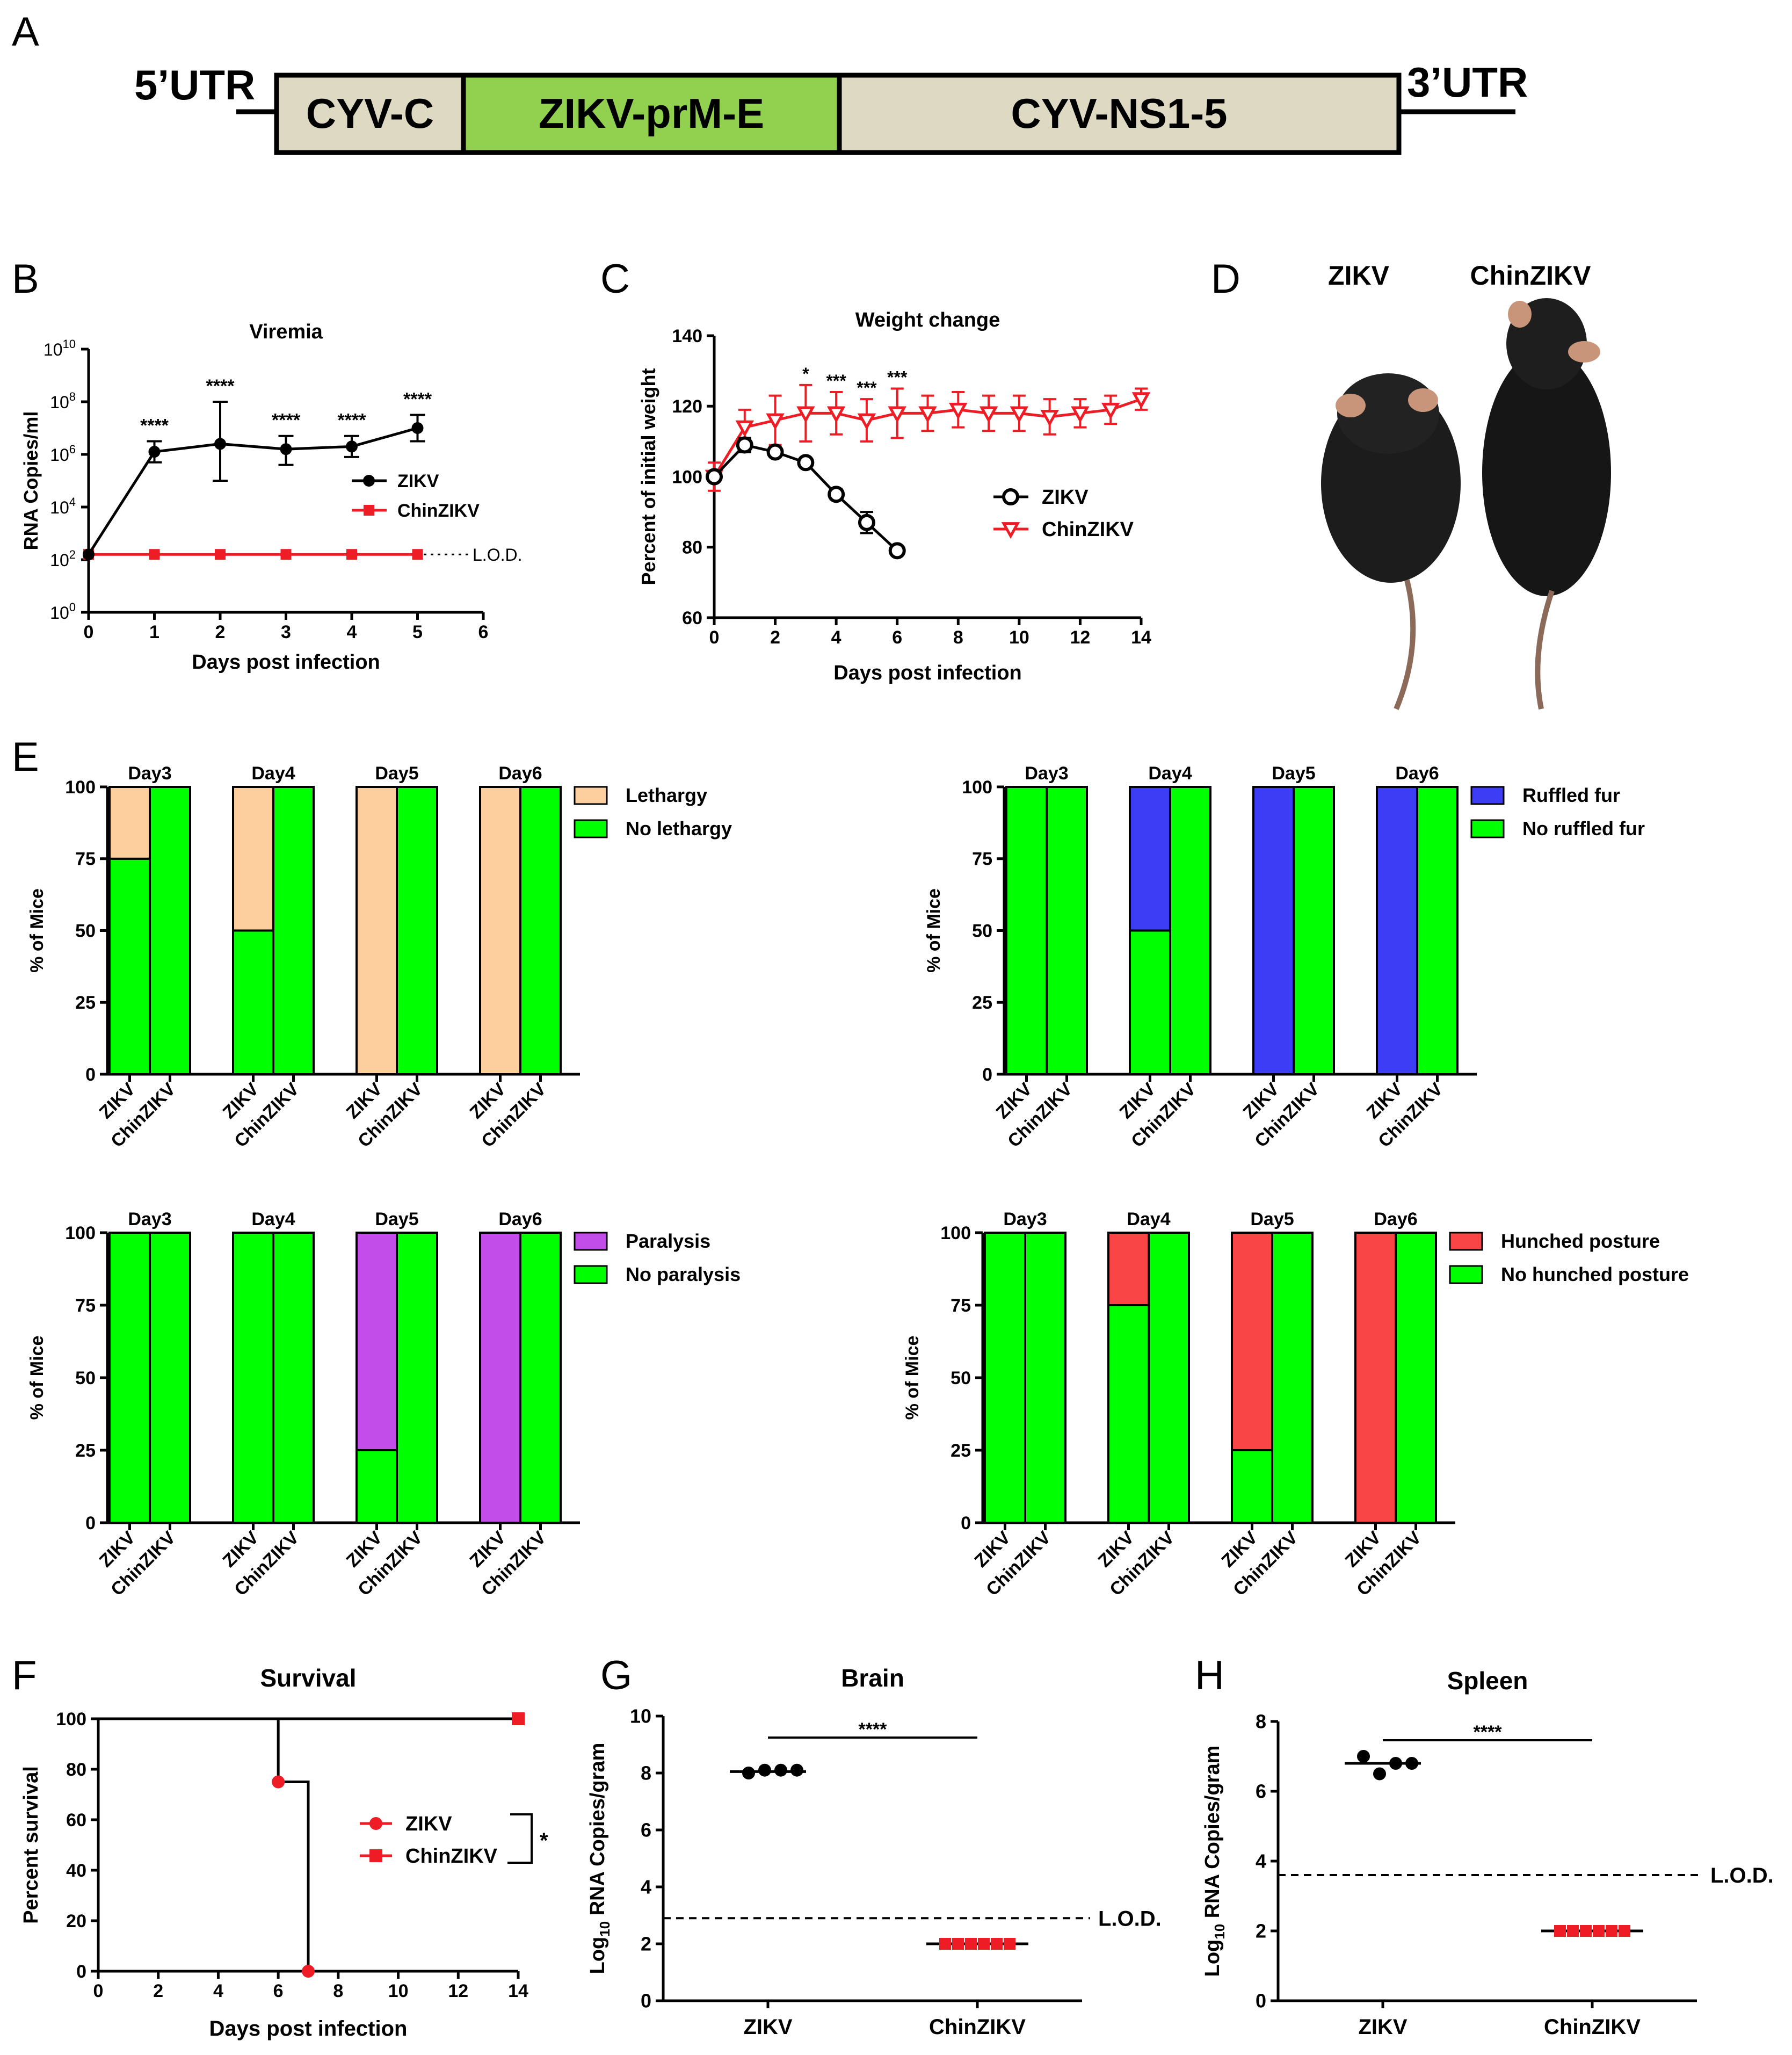 This screenshot has height=2055, width=1792. I want to click on ruffled-fur-y-tick-label: 75, so click(982, 859).